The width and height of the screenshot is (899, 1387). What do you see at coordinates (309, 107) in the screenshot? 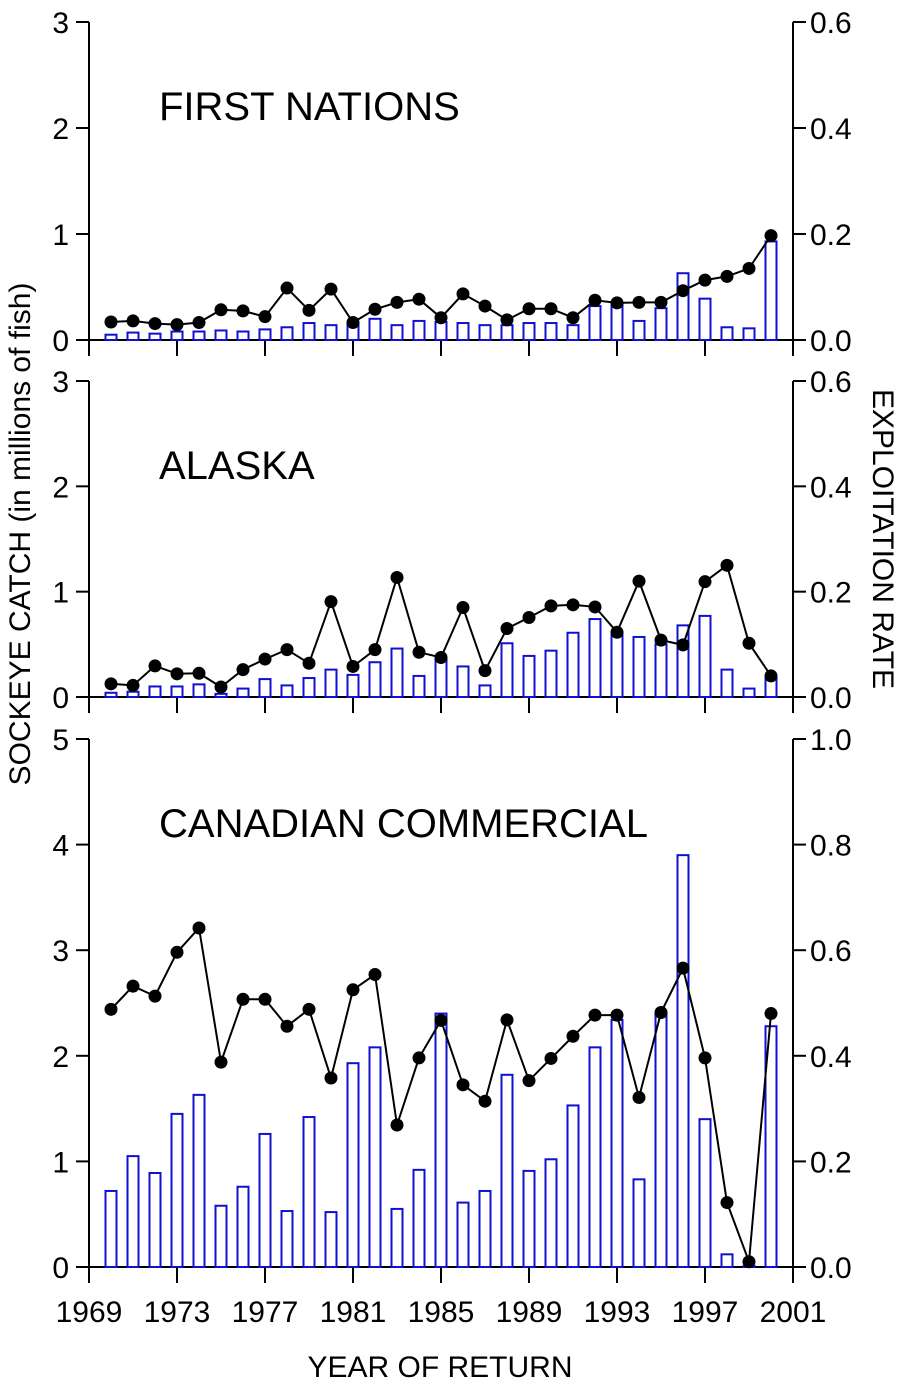
I see `panel-title: FIRST NATIONS` at bounding box center [309, 107].